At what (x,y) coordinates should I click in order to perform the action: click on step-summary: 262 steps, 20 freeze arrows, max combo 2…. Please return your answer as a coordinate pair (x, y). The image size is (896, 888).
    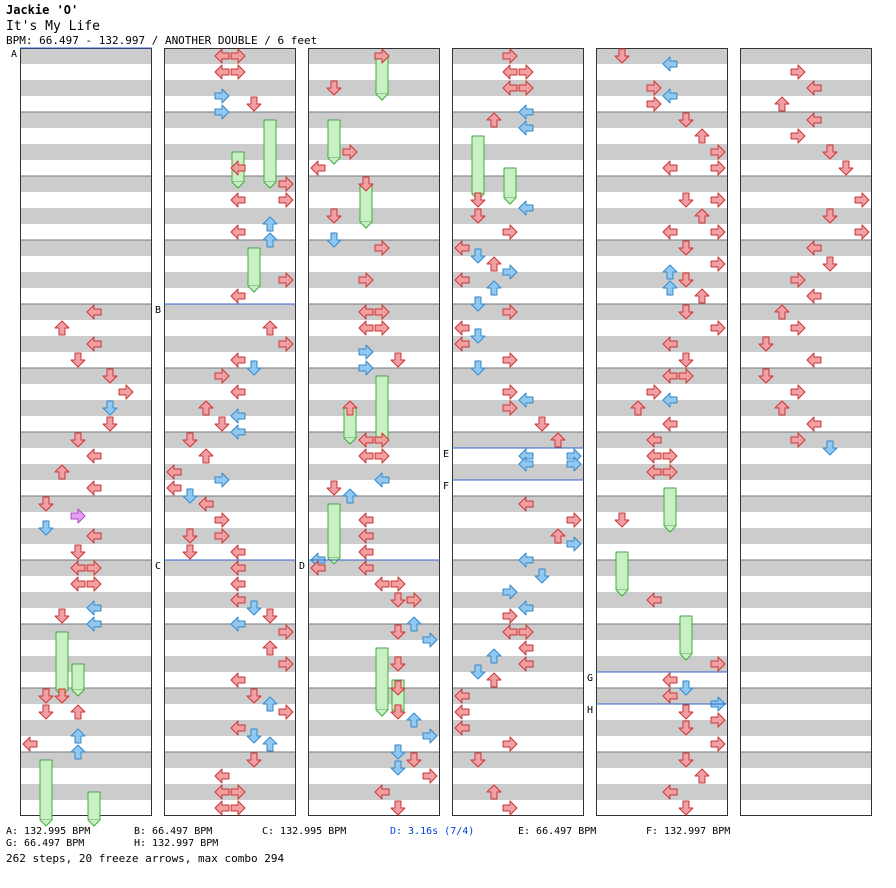
    Looking at the image, I should click on (145, 858).